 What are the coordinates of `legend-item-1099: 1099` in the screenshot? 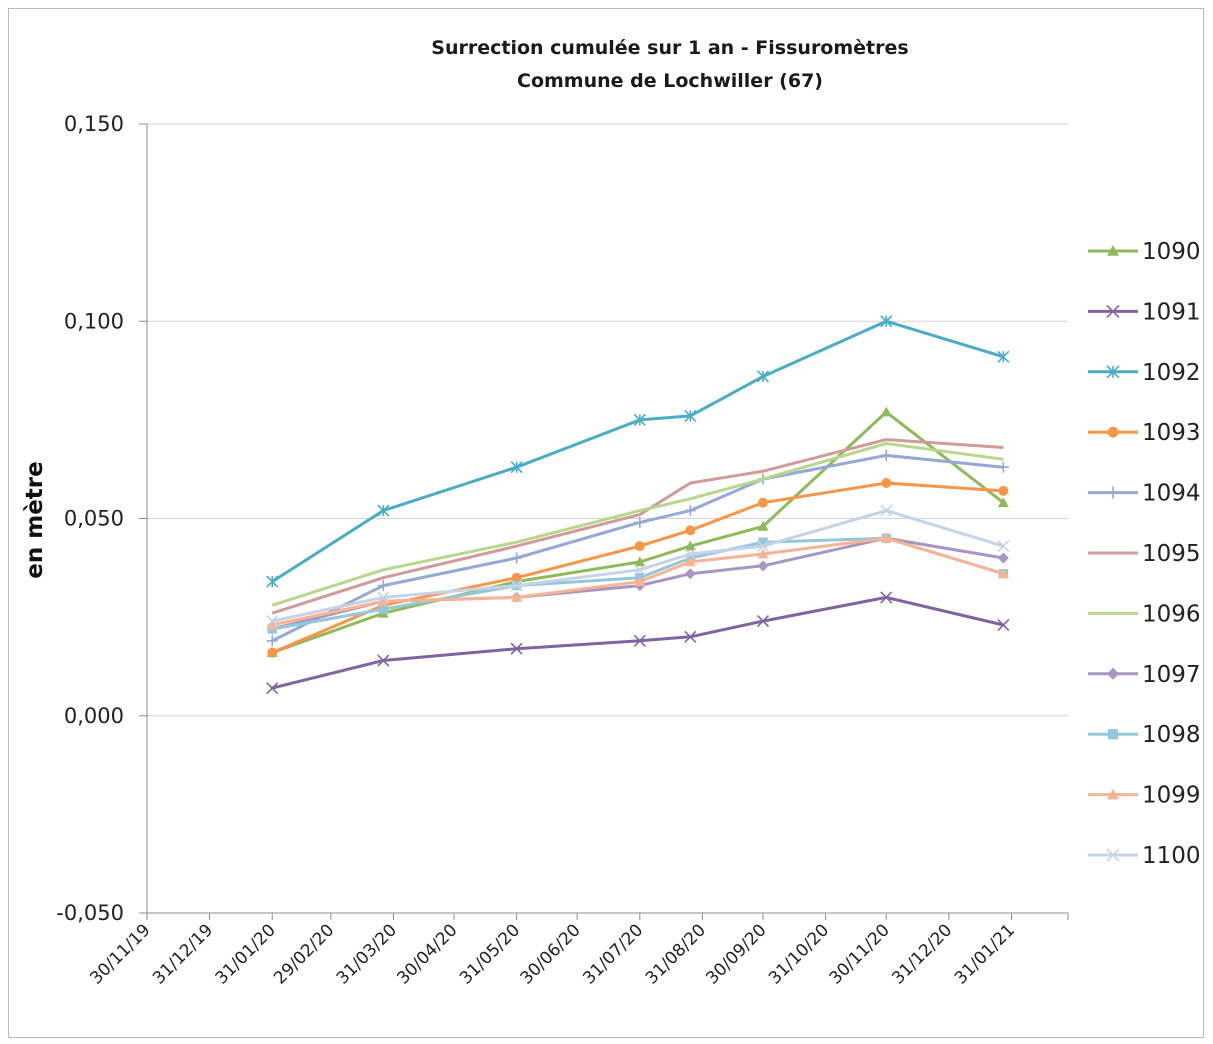 It's located at (1144, 796).